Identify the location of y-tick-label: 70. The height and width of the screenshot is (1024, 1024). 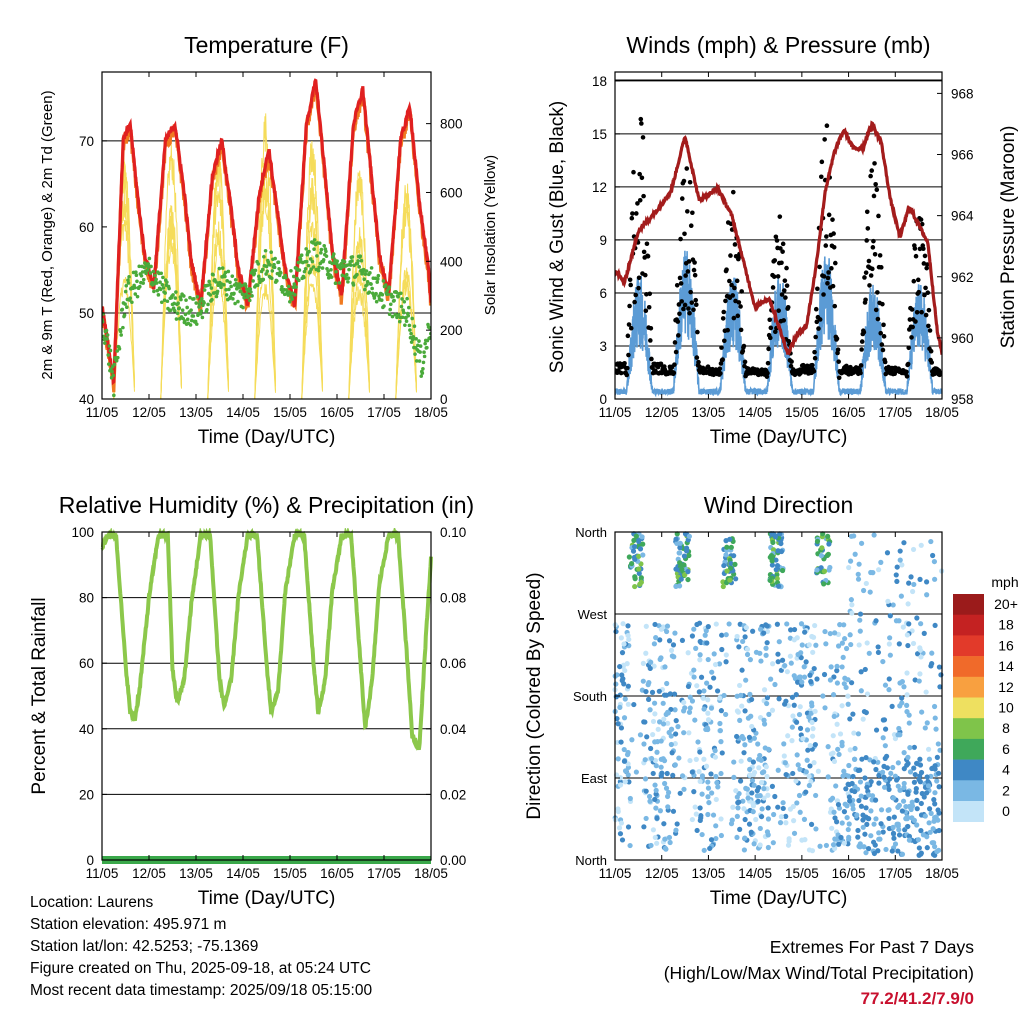
(86, 141).